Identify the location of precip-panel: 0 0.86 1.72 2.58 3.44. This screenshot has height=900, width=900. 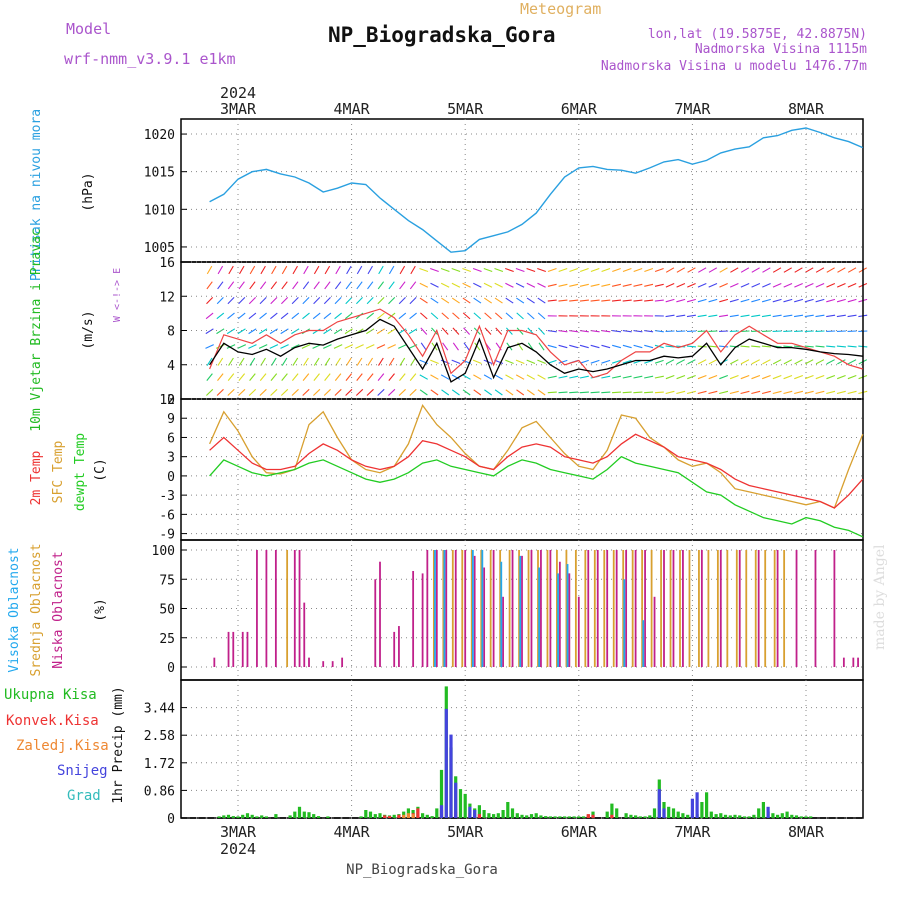
(504, 753).